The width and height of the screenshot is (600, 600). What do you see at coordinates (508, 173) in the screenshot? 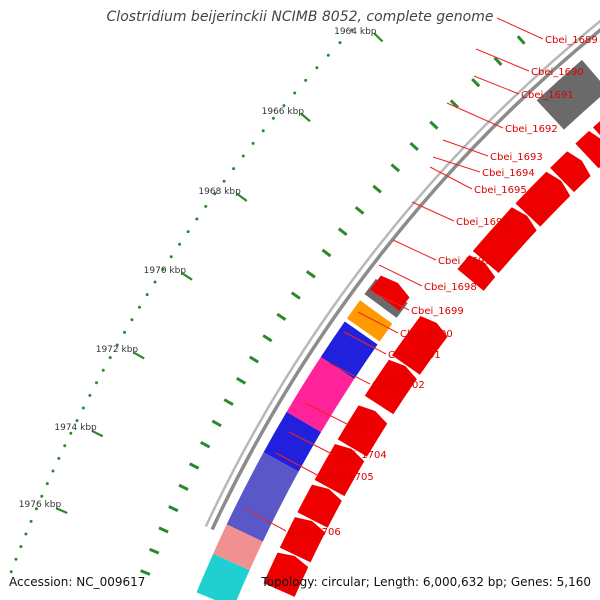
I see `gene-label: Cbei_1694` at bounding box center [508, 173].